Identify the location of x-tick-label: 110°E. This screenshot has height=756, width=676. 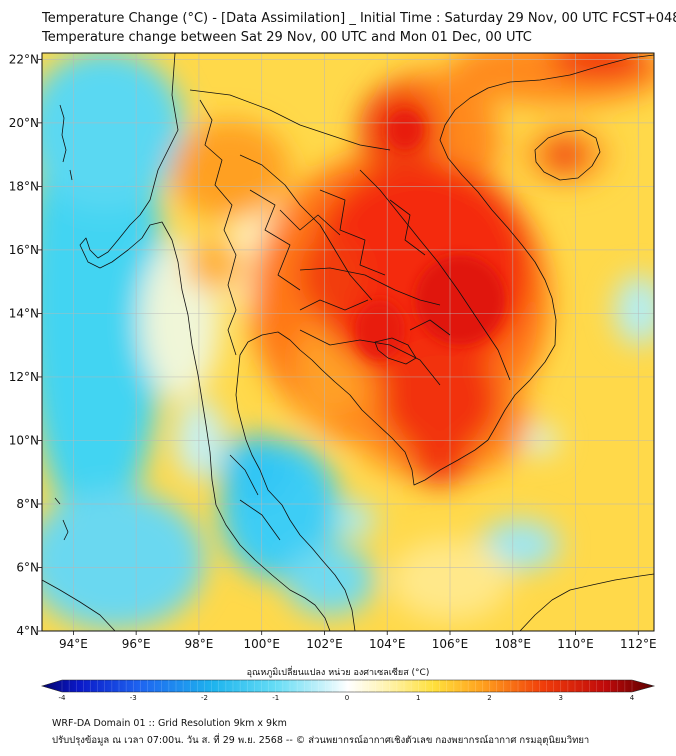
(575, 644).